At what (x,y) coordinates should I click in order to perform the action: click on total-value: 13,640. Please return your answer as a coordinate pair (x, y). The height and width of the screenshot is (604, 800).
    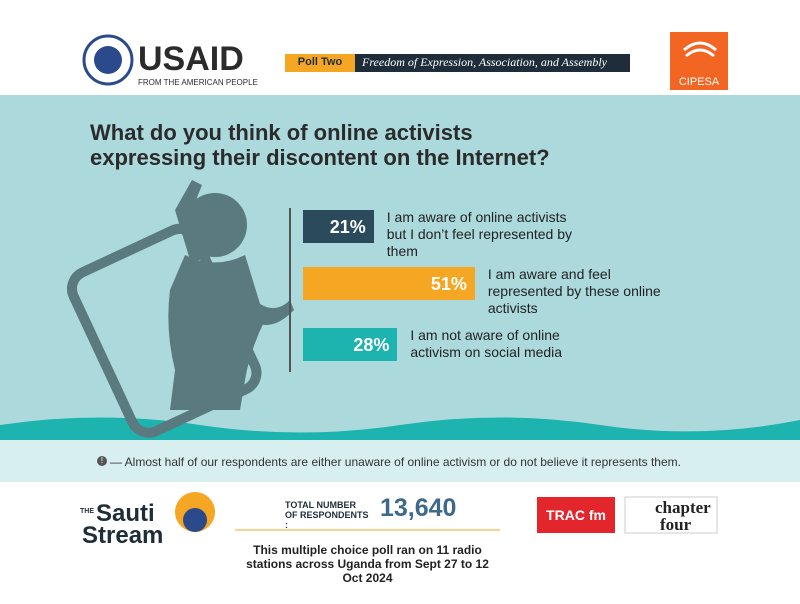
    Looking at the image, I should click on (418, 508).